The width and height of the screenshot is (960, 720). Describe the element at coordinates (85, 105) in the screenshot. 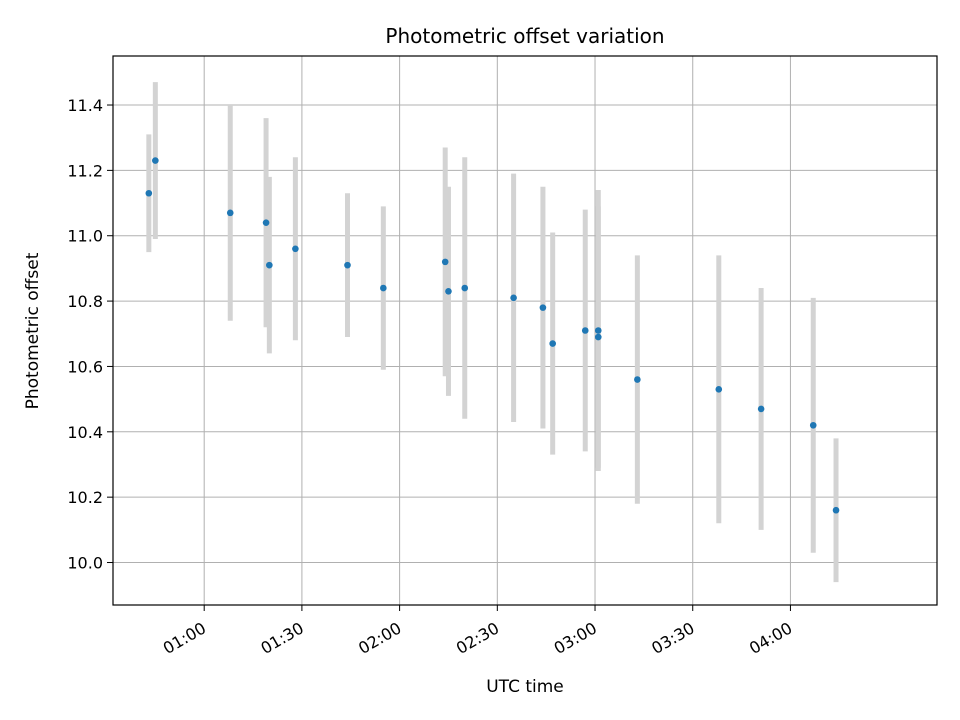

I see `y-tick-label: 11.4` at that location.